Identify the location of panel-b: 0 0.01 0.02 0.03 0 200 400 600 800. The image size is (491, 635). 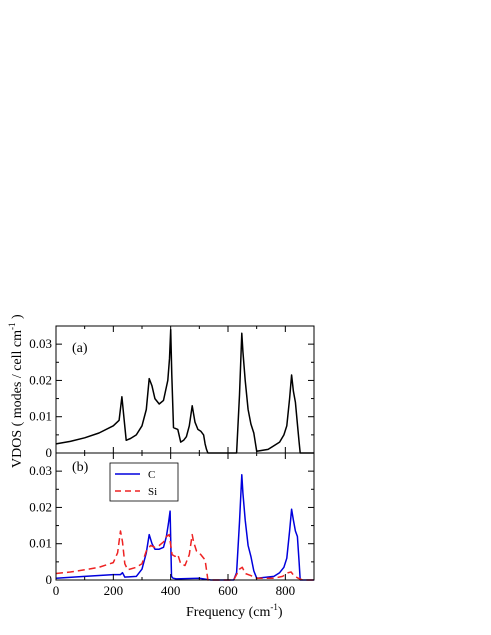
(172, 525).